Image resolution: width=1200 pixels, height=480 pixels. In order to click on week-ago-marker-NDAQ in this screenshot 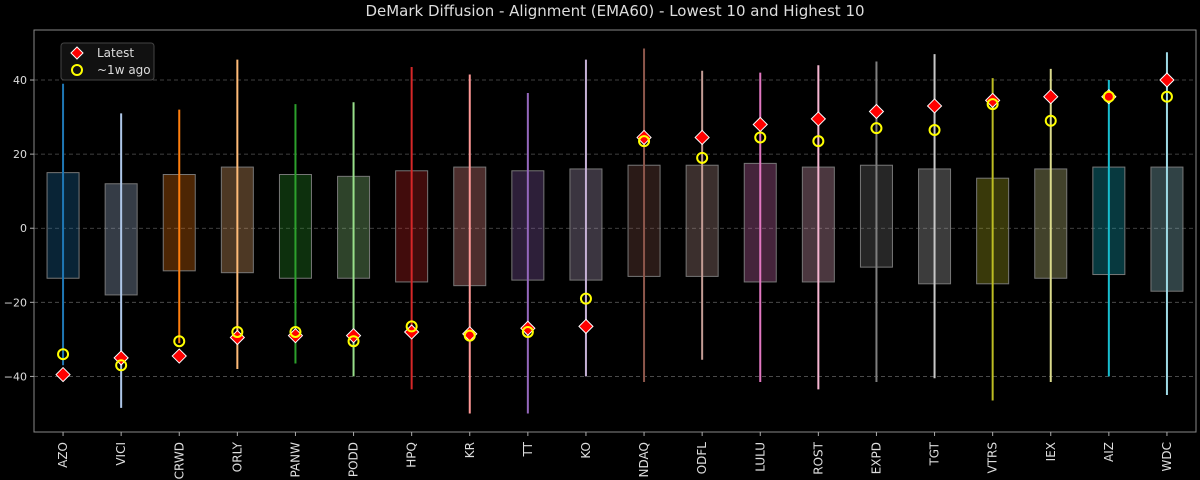, I will do `click(644, 141)`.